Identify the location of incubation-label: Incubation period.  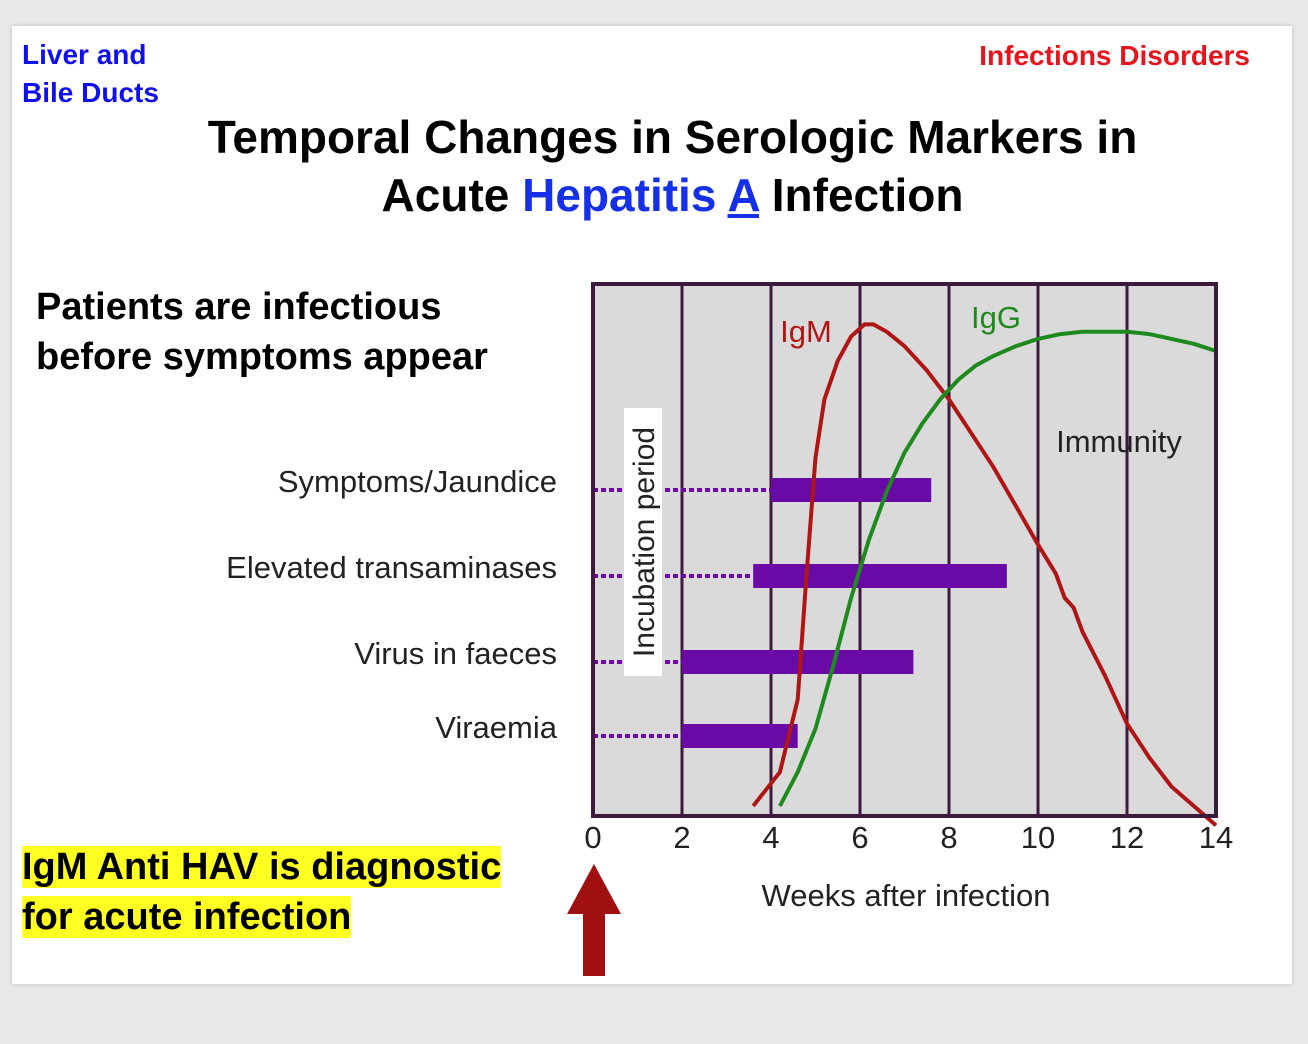
(643, 542).